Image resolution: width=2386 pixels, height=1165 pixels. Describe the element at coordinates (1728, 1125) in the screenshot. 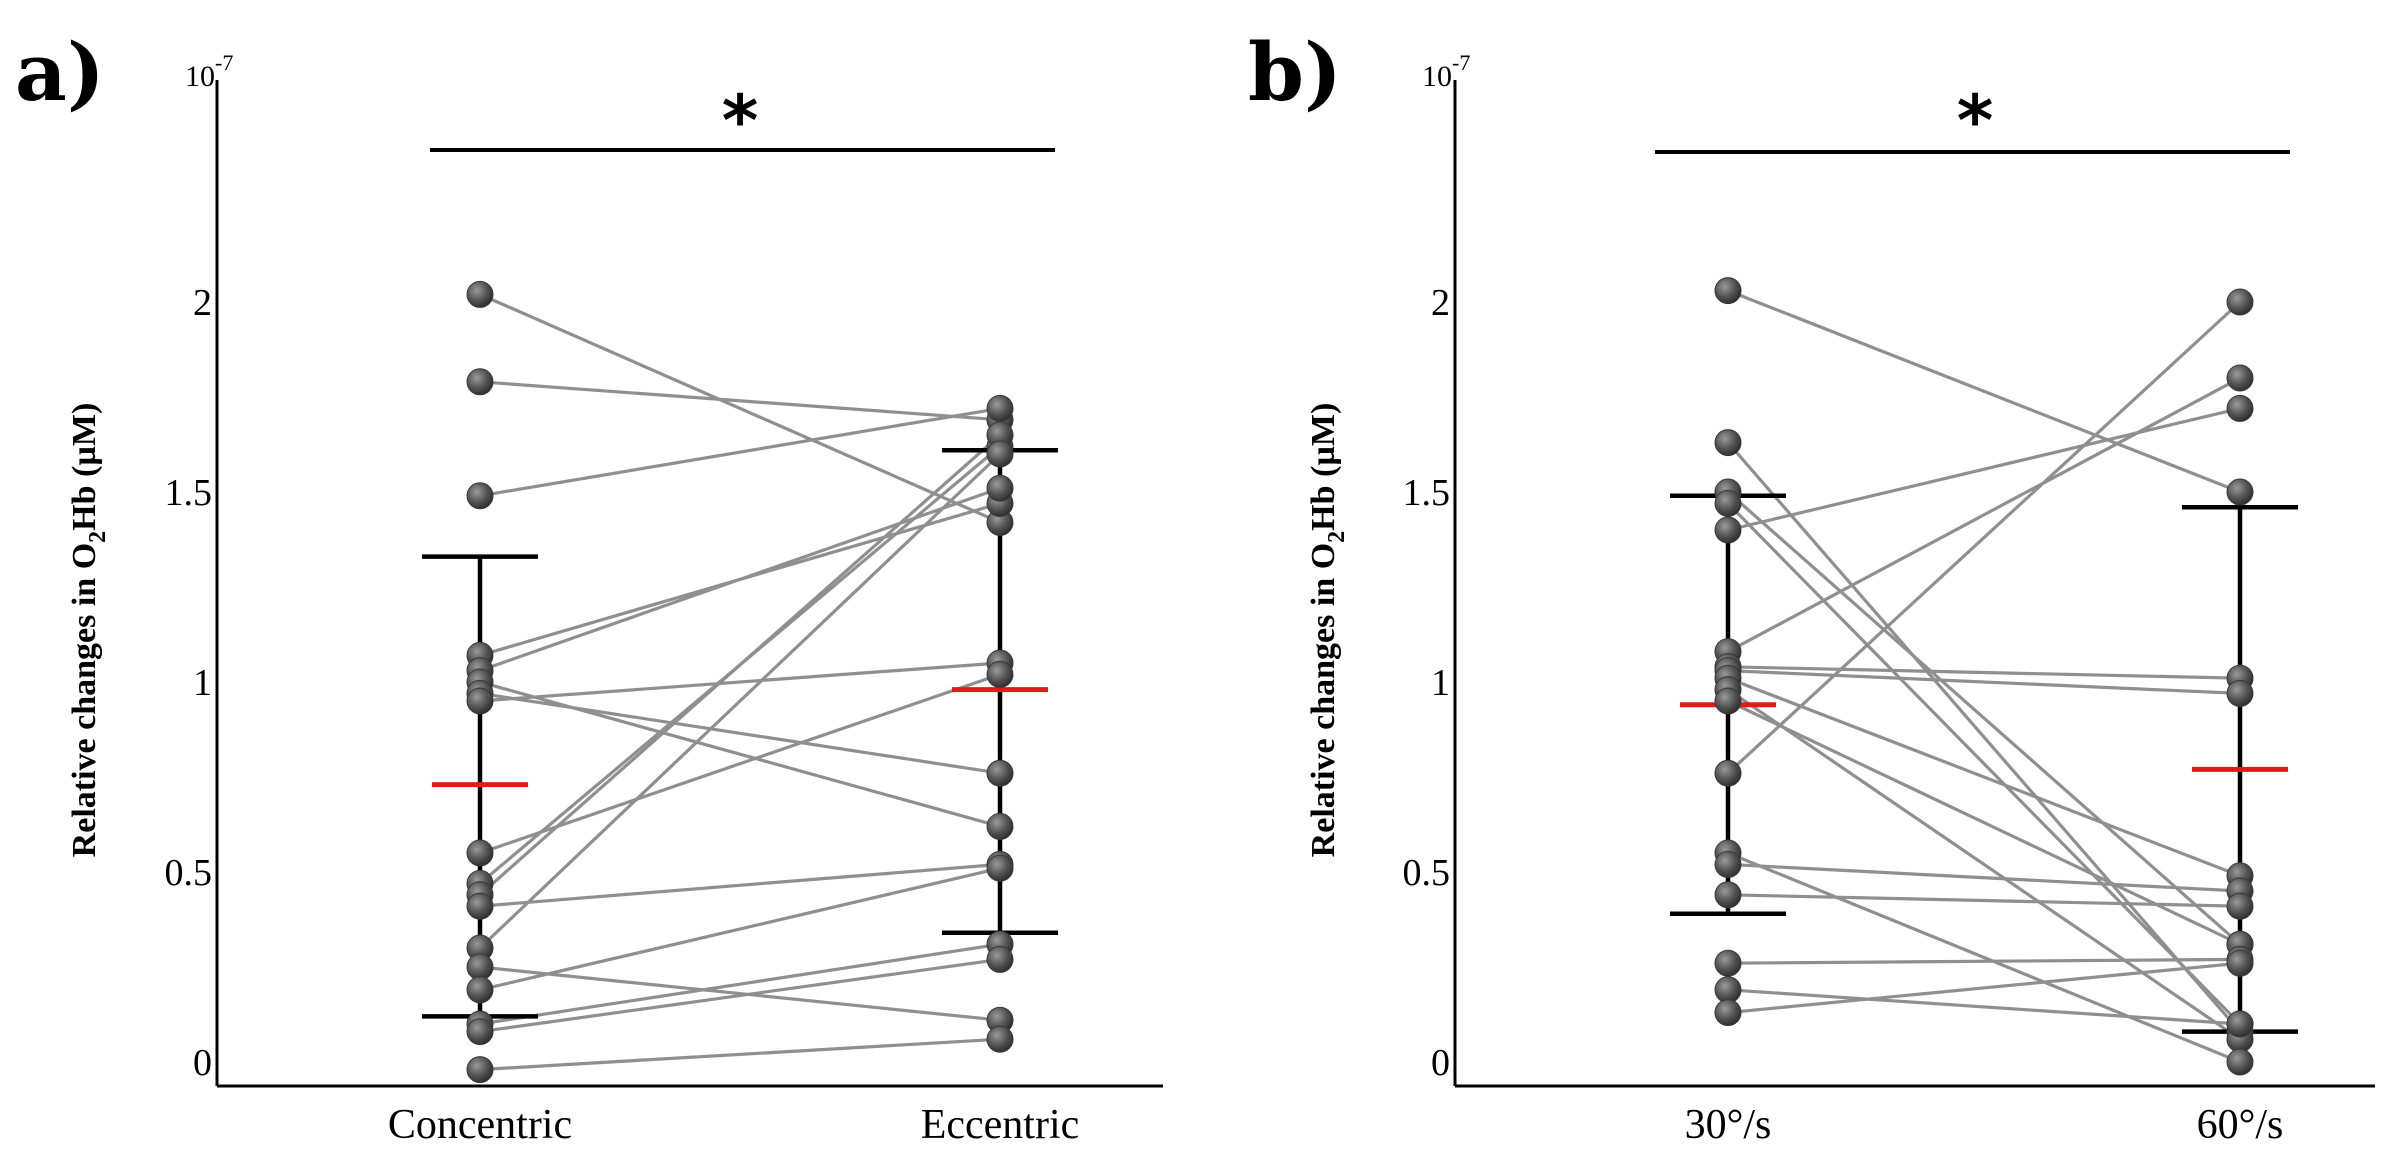

I see `panel-b-category-label-30: 30°/s` at that location.